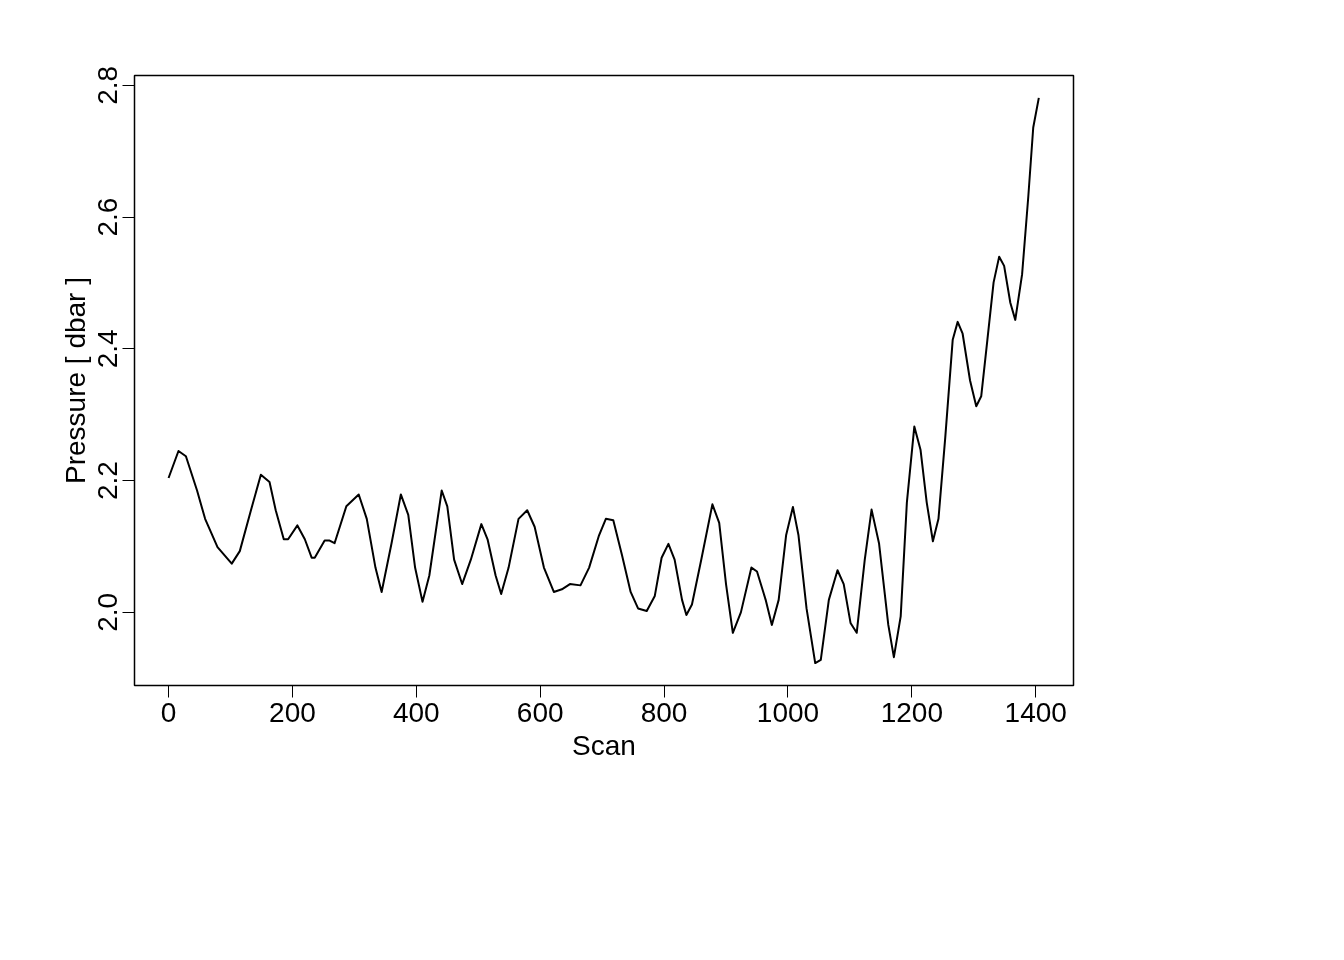 Image resolution: width=1344 pixels, height=960 pixels. Describe the element at coordinates (416, 712) in the screenshot. I see `x-tick-label: 400` at that location.